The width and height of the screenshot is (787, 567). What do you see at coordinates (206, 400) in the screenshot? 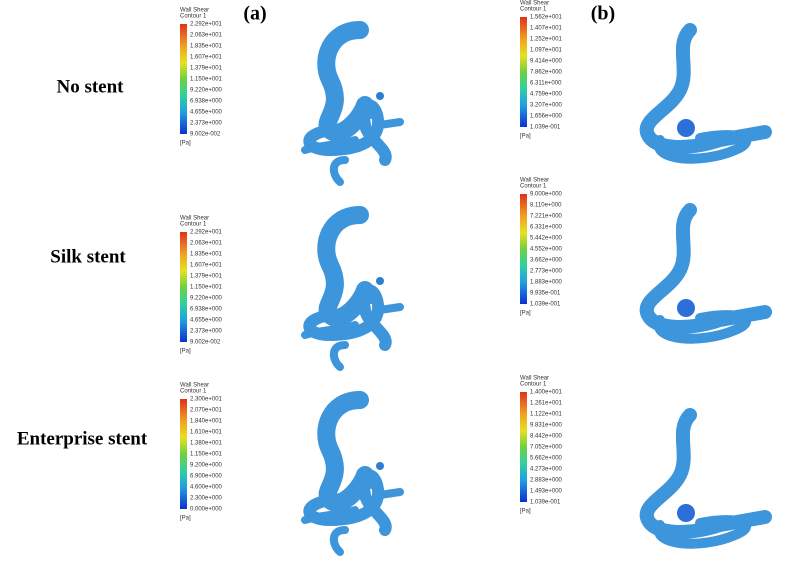
I see `colorbar-tick-label: 2.300e+001` at bounding box center [206, 400].